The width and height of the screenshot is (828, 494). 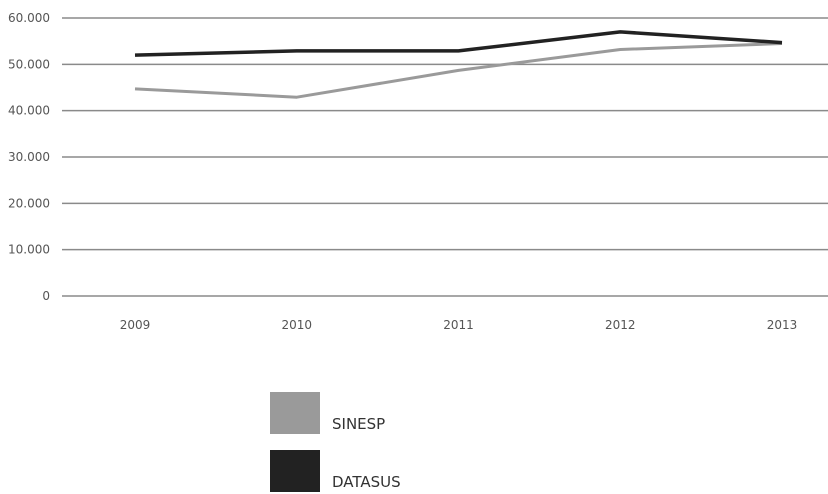 What do you see at coordinates (29, 203) in the screenshot?
I see `y-tick-label: 20.000` at bounding box center [29, 203].